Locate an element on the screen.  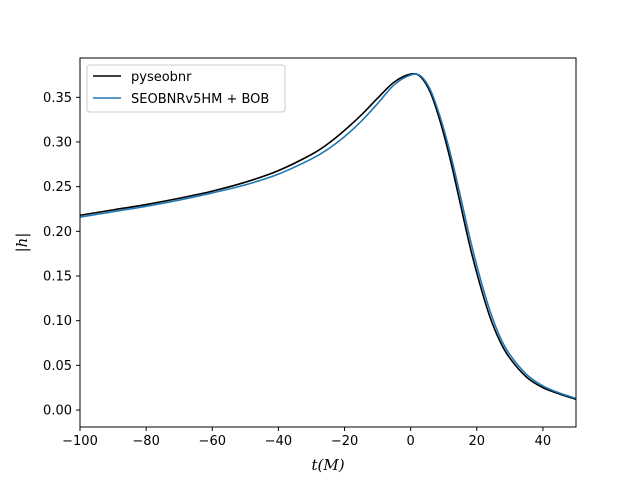
x-tick-label: −80 is located at coordinates (145, 441).